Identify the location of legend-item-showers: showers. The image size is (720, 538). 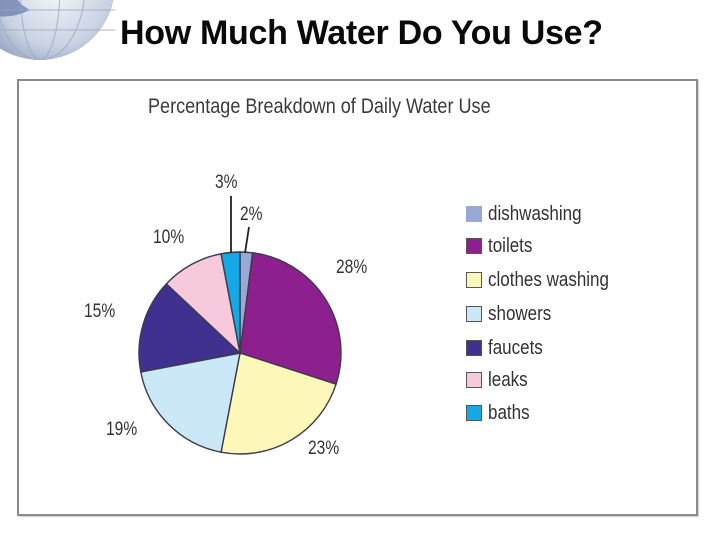
(514, 314).